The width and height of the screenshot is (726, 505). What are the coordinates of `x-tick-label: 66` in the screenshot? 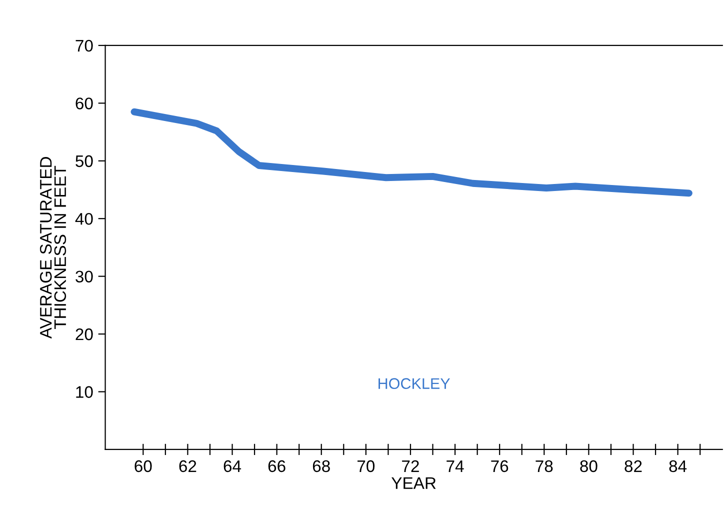 It's located at (277, 466).